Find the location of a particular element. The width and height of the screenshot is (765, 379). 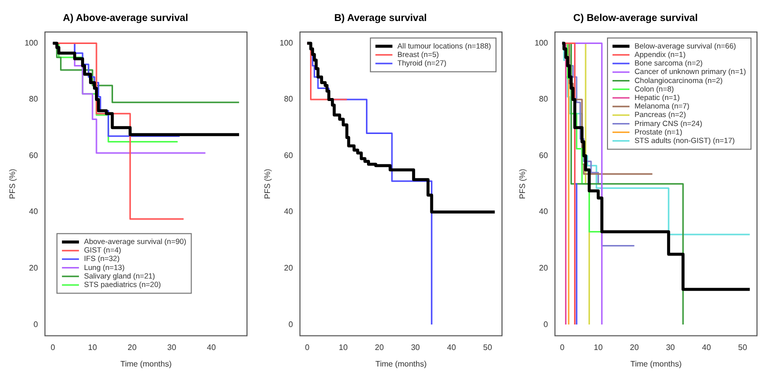

chart-title: B) Average survival is located at coordinates (381, 18).